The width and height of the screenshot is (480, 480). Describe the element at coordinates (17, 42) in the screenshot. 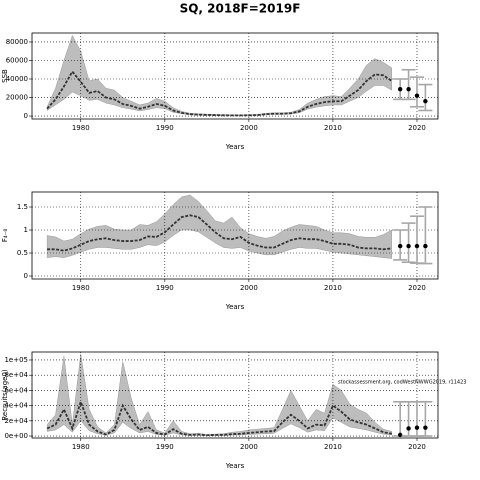

I see `y-tick-label: 80000` at that location.